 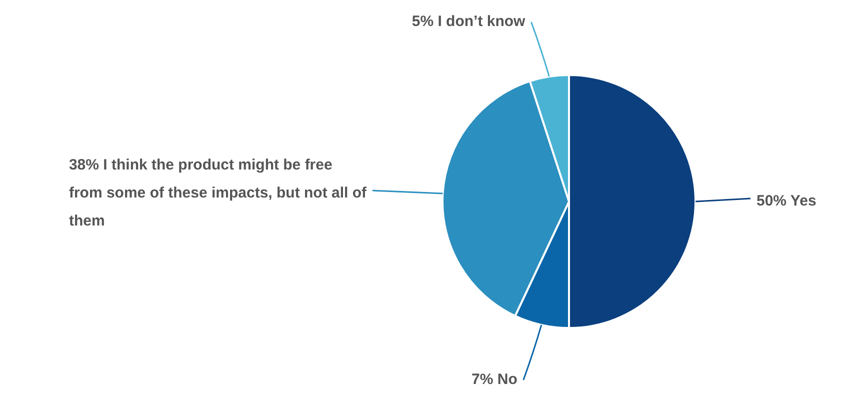 I want to click on slice-label: 50% Yes, so click(x=786, y=201).